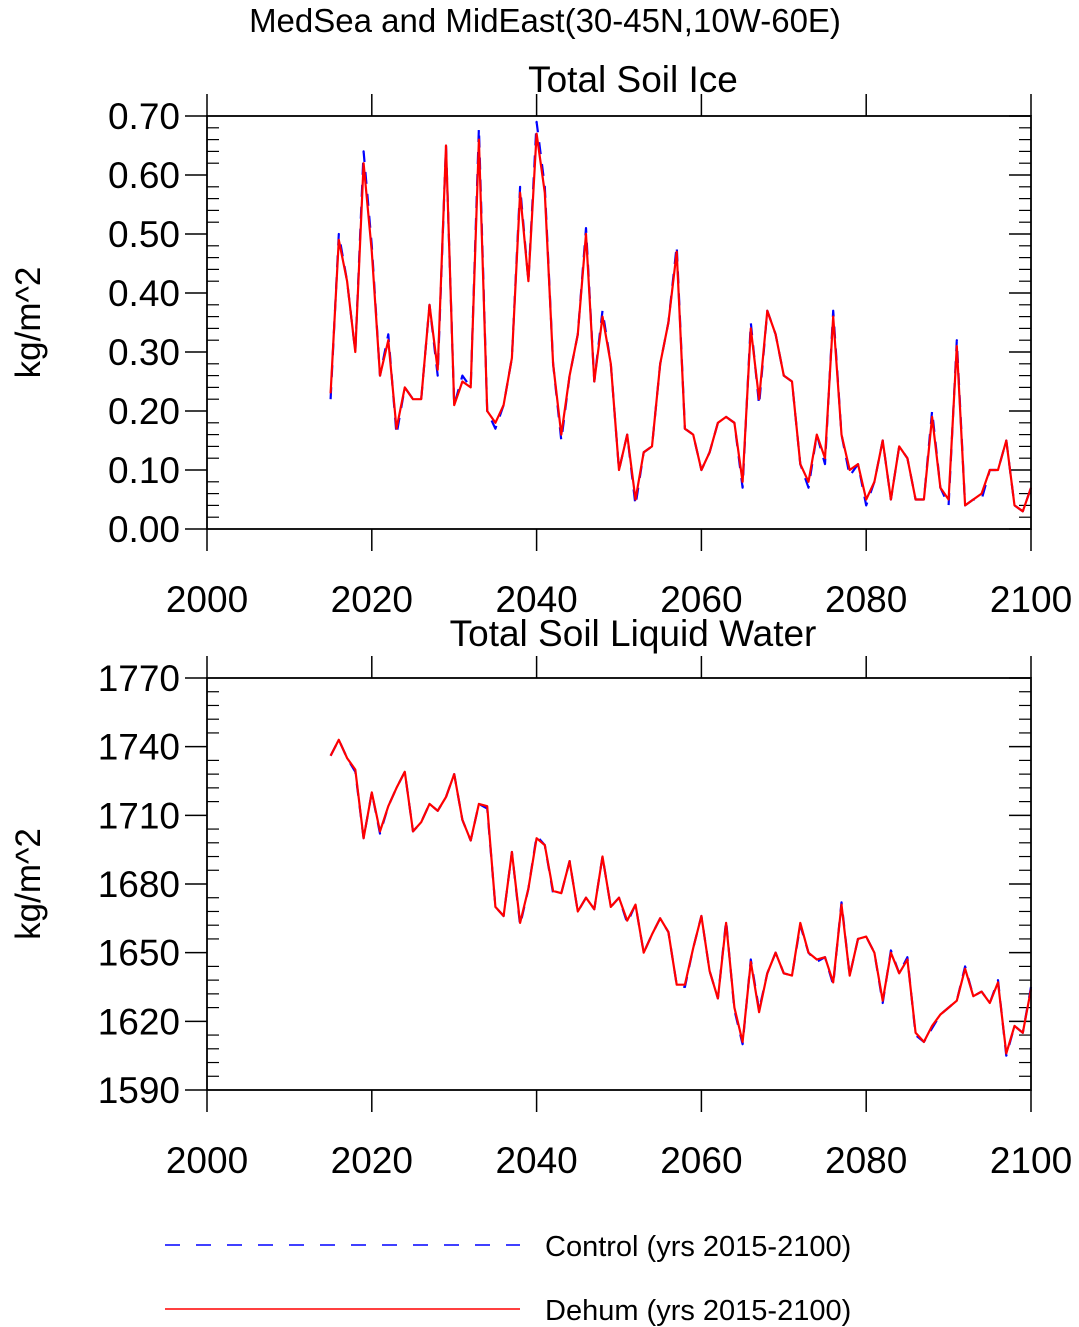 This screenshot has height=1327, width=1079. What do you see at coordinates (139, 747) in the screenshot?
I see `y-tick-label: 1740` at bounding box center [139, 747].